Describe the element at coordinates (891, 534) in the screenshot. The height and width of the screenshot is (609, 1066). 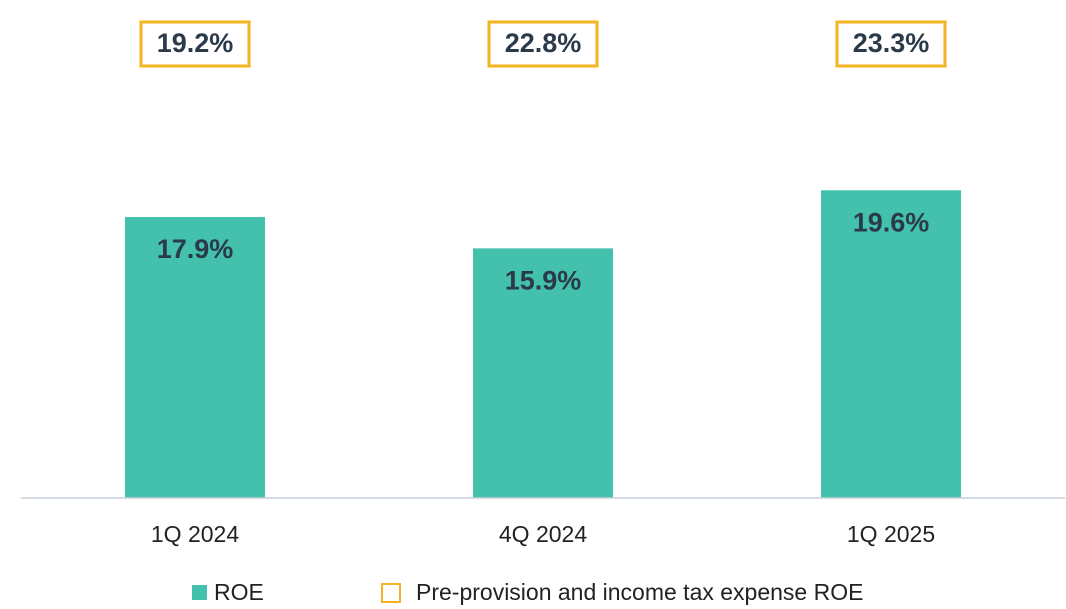
I see `x-tick-label: 1Q 2025` at that location.